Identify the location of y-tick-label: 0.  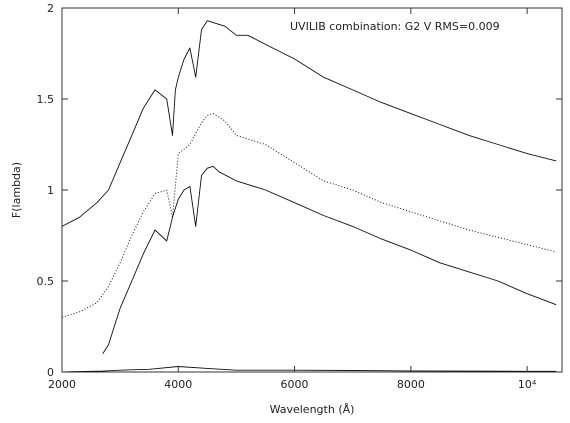
(50, 372).